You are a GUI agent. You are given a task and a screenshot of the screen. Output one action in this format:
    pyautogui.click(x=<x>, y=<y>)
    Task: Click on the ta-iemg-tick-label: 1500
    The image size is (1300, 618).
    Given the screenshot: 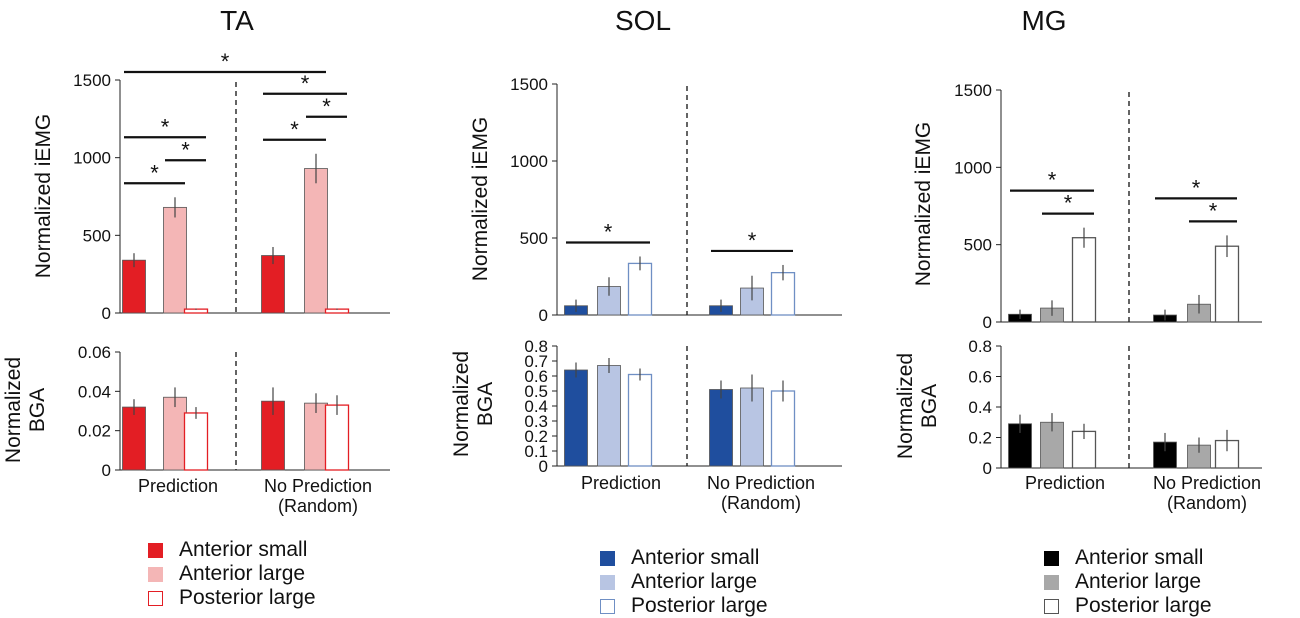 What is the action you would take?
    pyautogui.click(x=92, y=80)
    